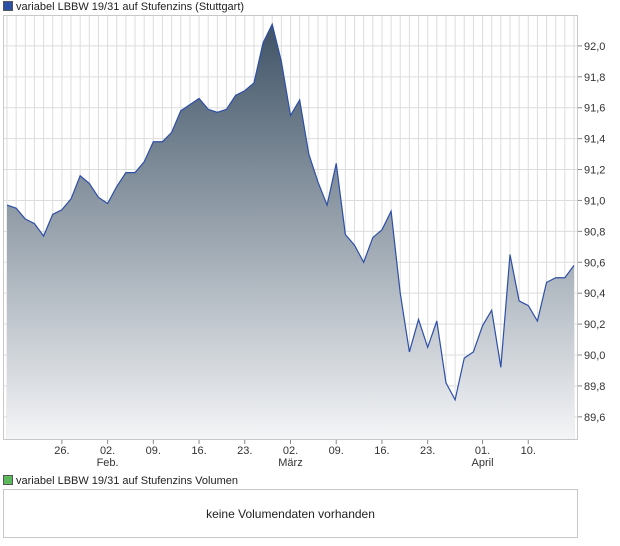 Image resolution: width=620 pixels, height=546 pixels. Describe the element at coordinates (594, 171) in the screenshot. I see `y-tick-label: 91,2` at that location.